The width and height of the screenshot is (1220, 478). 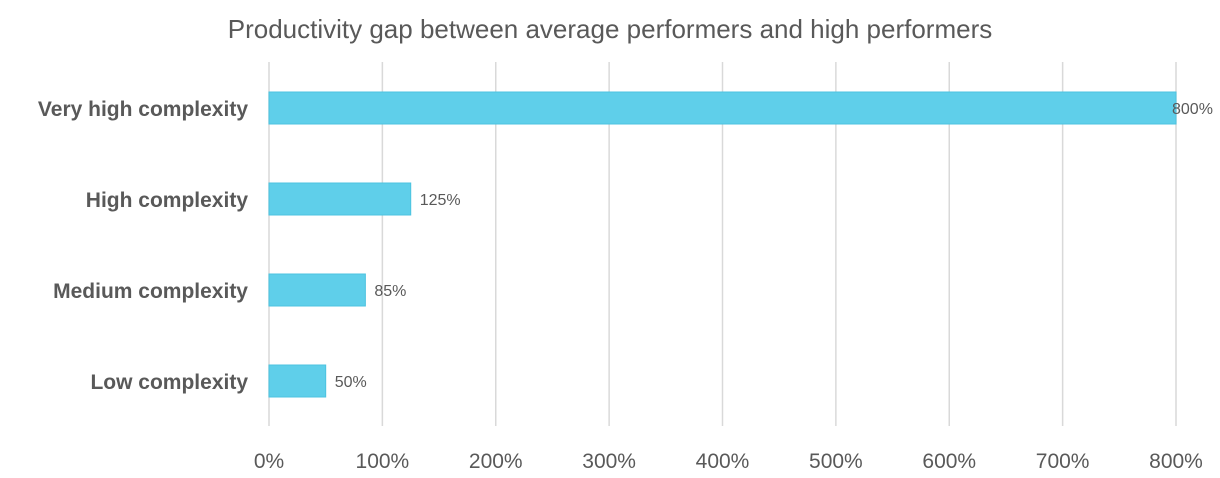 What do you see at coordinates (609, 461) in the screenshot?
I see `x-tick-label: 300%` at bounding box center [609, 461].